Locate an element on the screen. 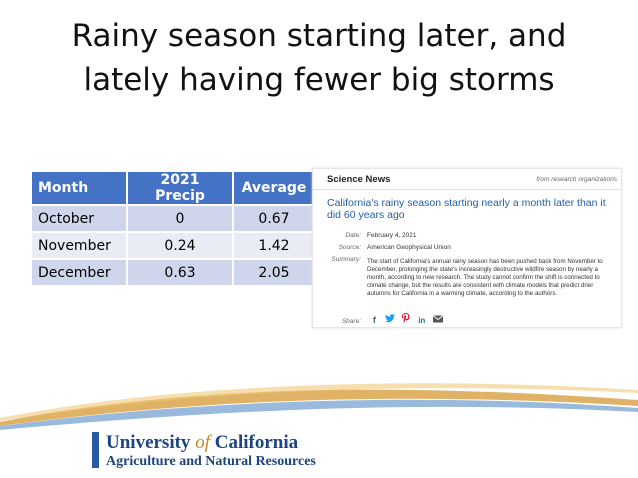  facebook-icon: f is located at coordinates (374, 320).